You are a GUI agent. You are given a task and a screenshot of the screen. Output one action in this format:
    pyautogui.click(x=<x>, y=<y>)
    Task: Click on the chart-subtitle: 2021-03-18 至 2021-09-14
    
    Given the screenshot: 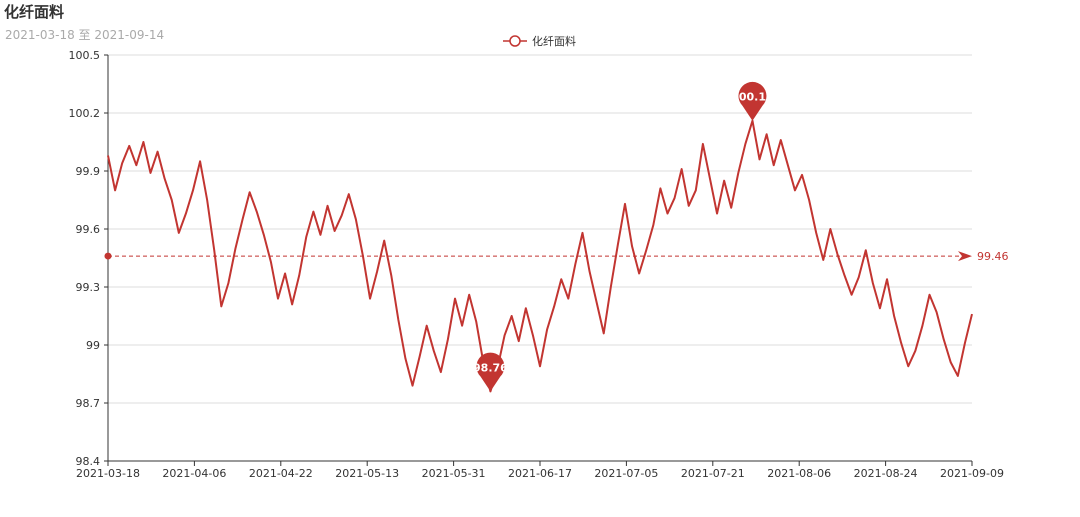 What is the action you would take?
    pyautogui.click(x=85, y=35)
    